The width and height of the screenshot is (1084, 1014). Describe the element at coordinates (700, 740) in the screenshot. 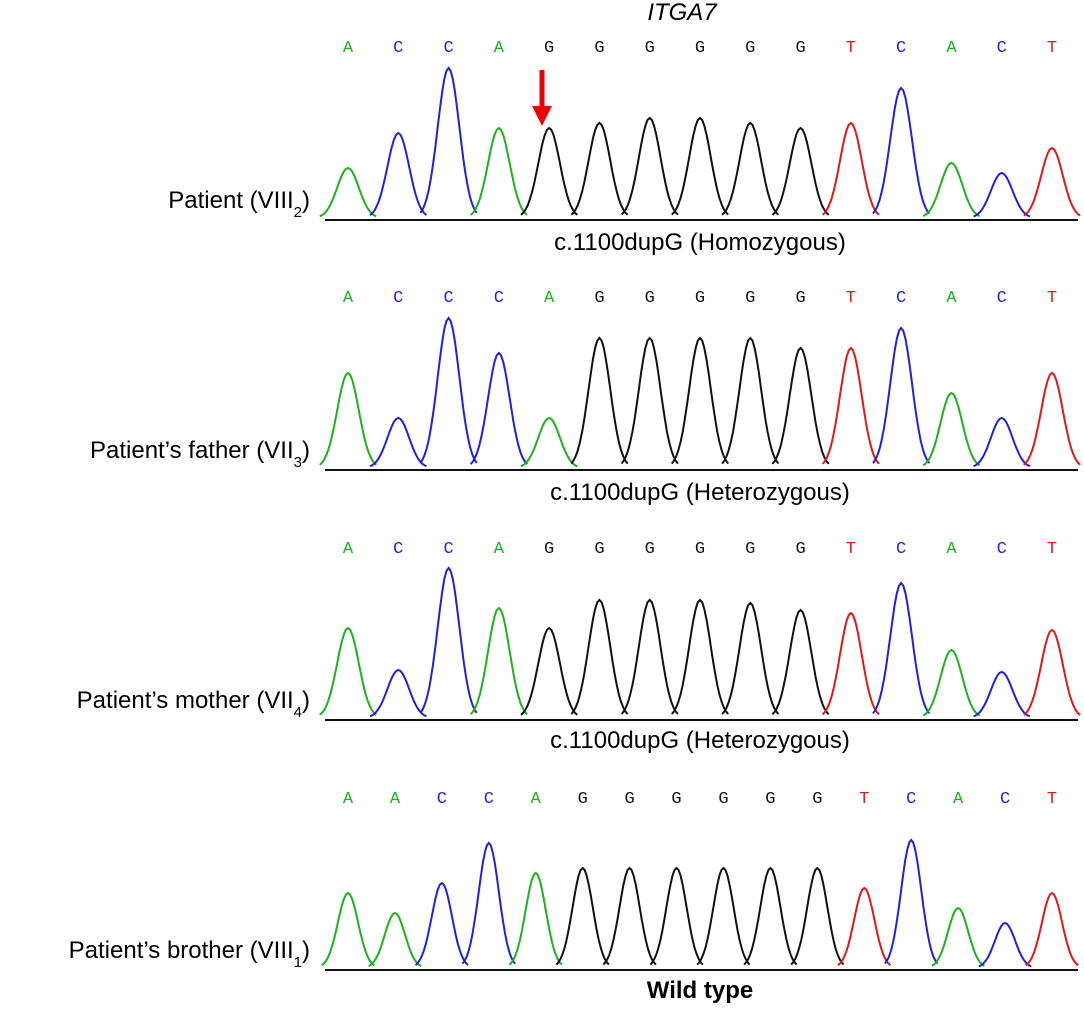

I see `genotype-caption: c.1100dupG (Heterozygous)` at that location.